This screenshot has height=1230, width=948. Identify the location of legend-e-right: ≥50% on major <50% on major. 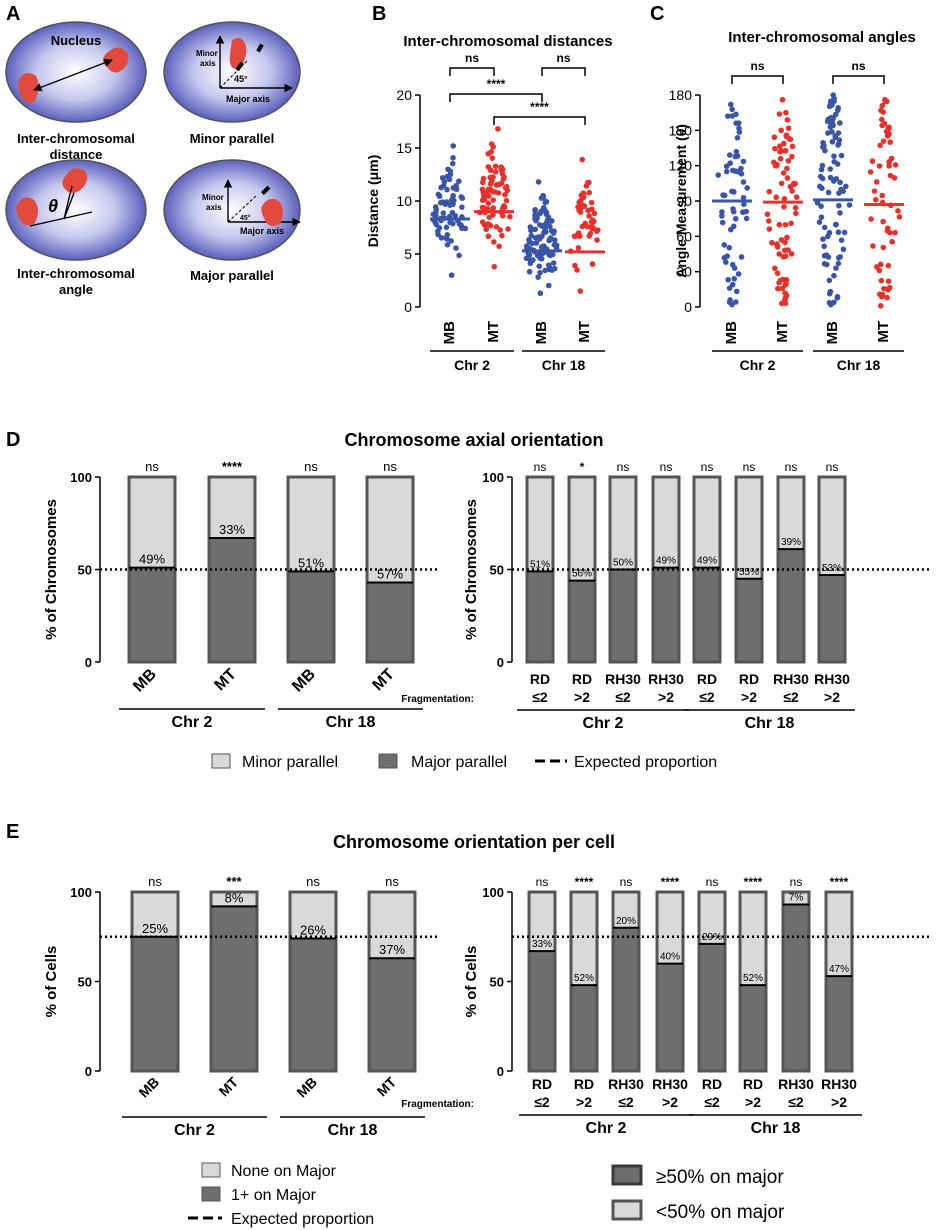
(698, 1193).